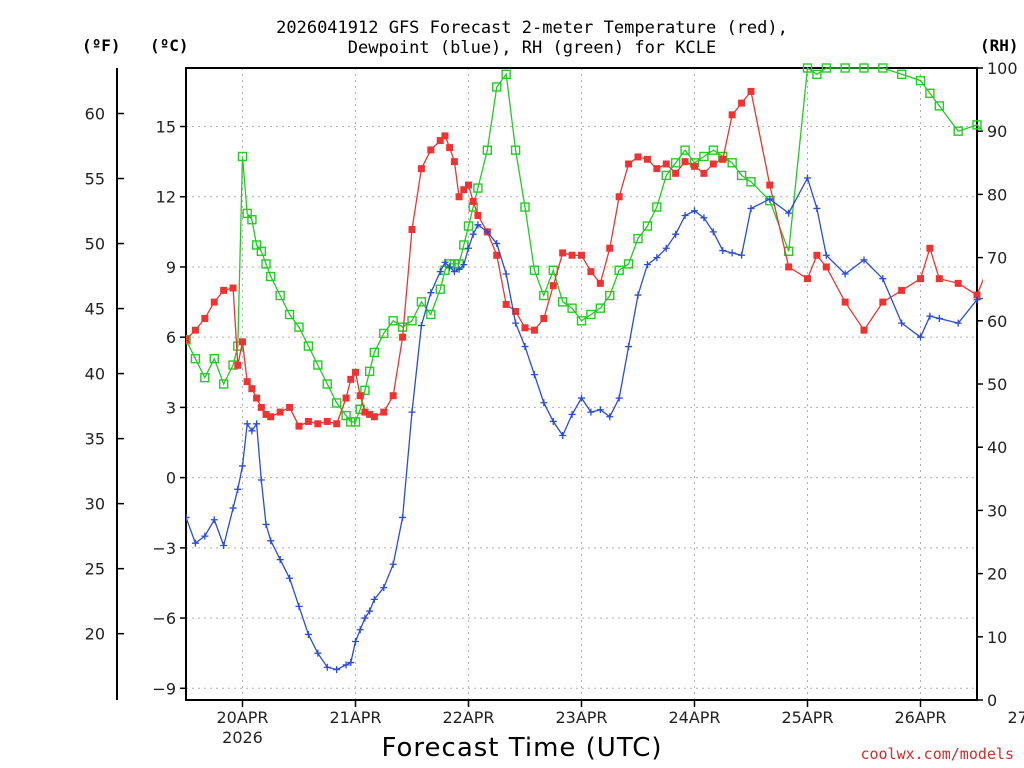 Image resolution: width=1024 pixels, height=768 pixels. Describe the element at coordinates (95, 569) in the screenshot. I see `fahrenheit-tick-label: 25` at that location.